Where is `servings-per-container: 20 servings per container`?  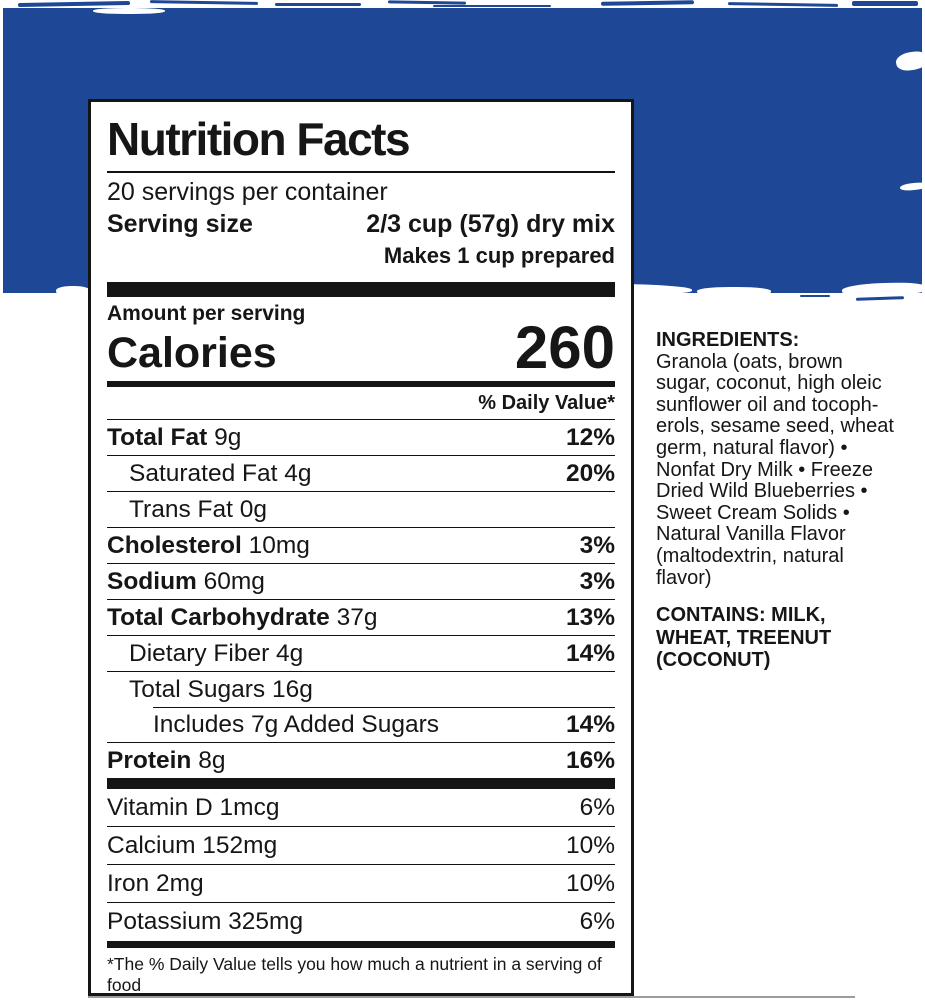
servings-per-container: 20 servings per container is located at coordinates (247, 192).